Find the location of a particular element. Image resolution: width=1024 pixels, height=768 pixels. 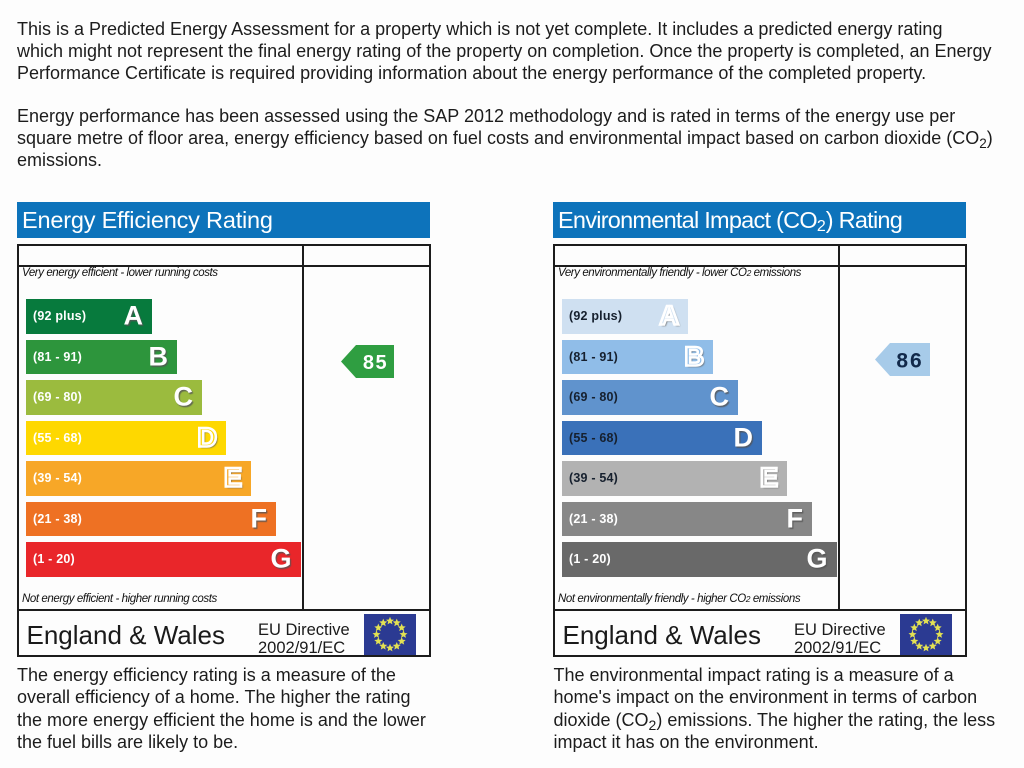

svg-text: 85 is located at coordinates (375, 363).